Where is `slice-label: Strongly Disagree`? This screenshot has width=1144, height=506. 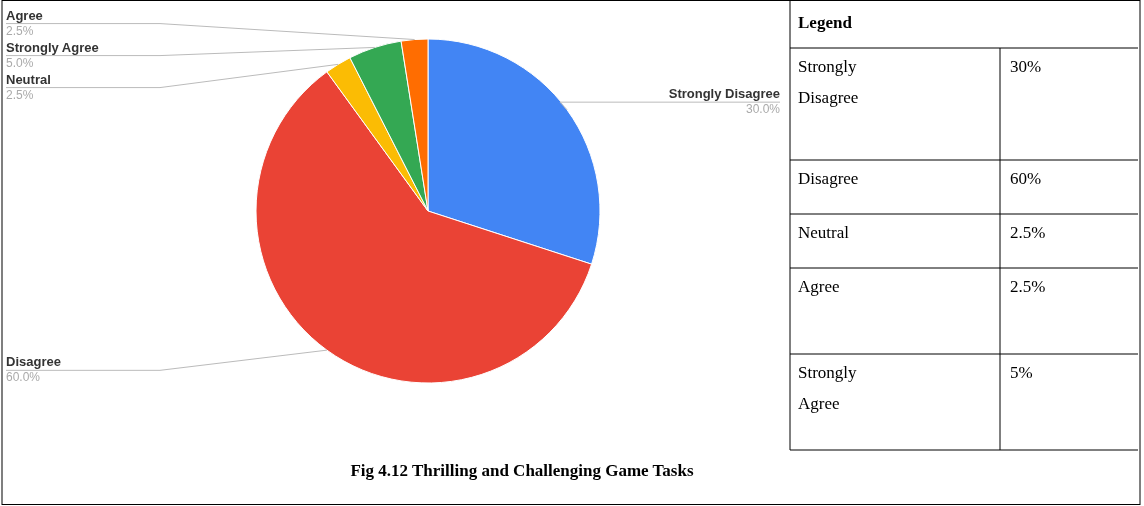
slice-label: Strongly Disagree is located at coordinates (724, 94).